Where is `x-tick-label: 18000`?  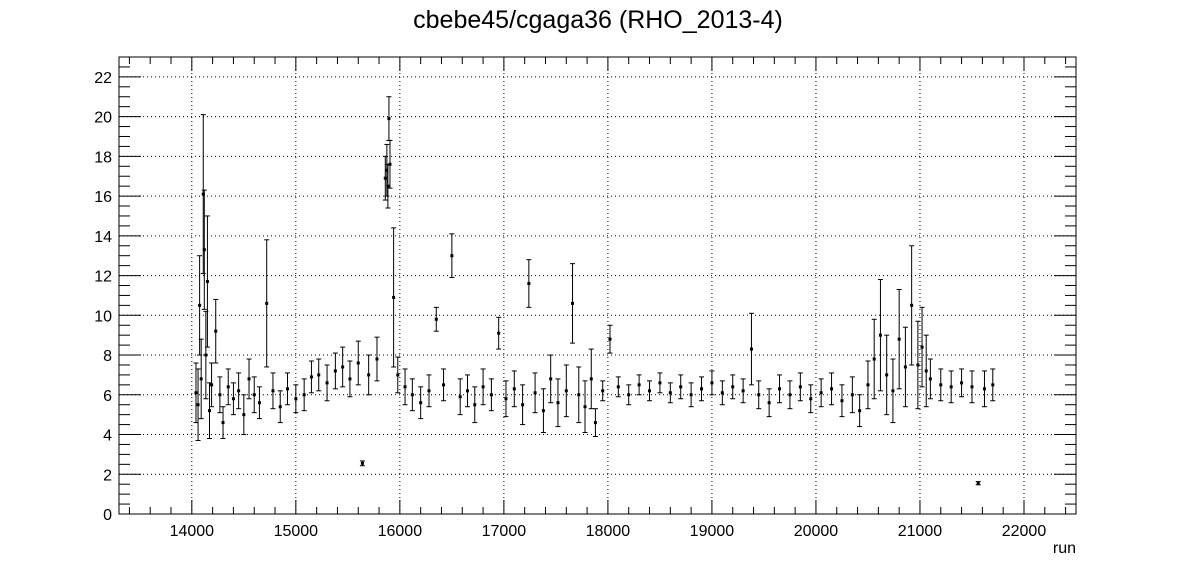 x-tick-label: 18000 is located at coordinates (608, 531).